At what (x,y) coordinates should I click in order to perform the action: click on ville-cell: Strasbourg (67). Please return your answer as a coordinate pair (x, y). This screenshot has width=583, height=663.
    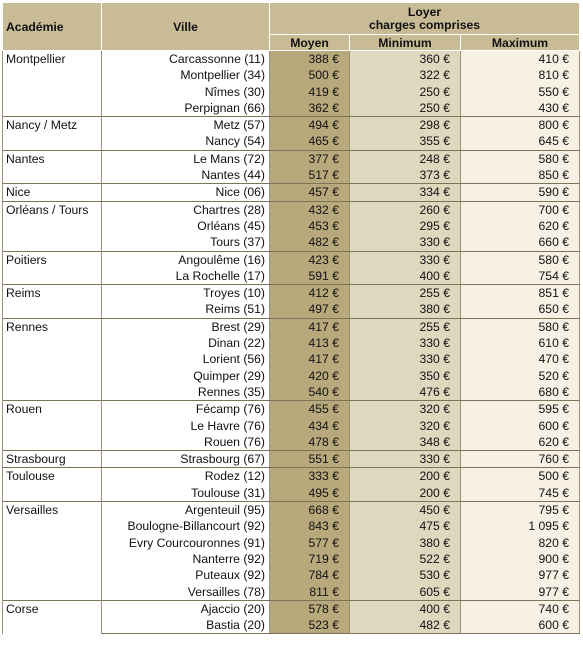
    Looking at the image, I should click on (185, 459).